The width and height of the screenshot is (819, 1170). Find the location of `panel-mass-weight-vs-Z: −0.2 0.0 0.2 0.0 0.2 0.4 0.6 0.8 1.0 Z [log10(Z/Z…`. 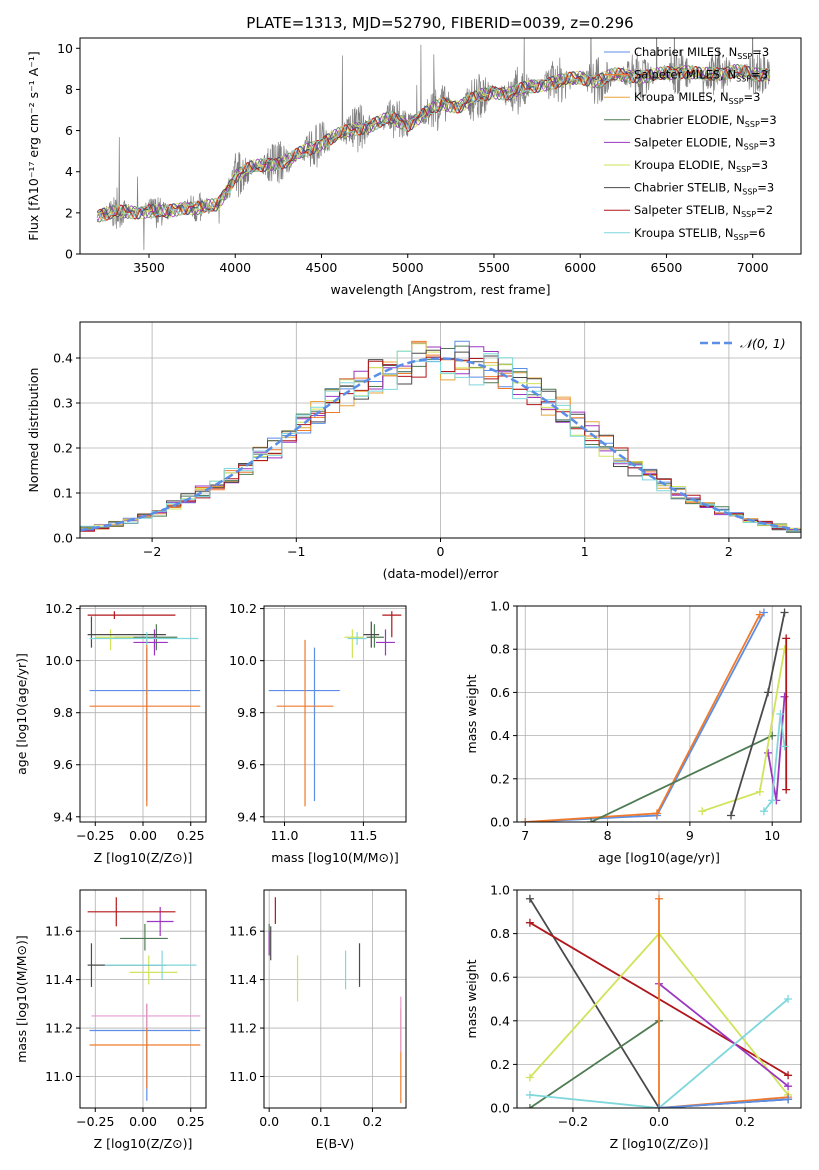

panel-mass-weight-vs-Z: −0.2 0.0 0.2 0.0 0.2 0.4 0.6 0.8 1.0 Z [log10(Z/Z… is located at coordinates (633, 1017).